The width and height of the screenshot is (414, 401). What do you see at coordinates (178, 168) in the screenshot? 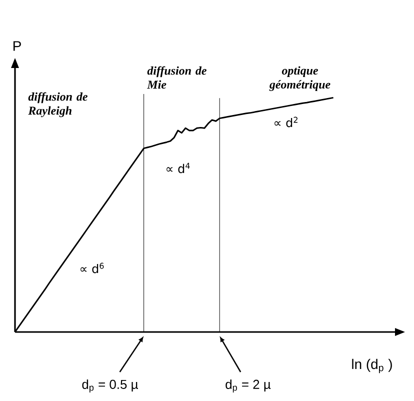
I see `annotation: ∝ d$^{4}$` at bounding box center [178, 168].